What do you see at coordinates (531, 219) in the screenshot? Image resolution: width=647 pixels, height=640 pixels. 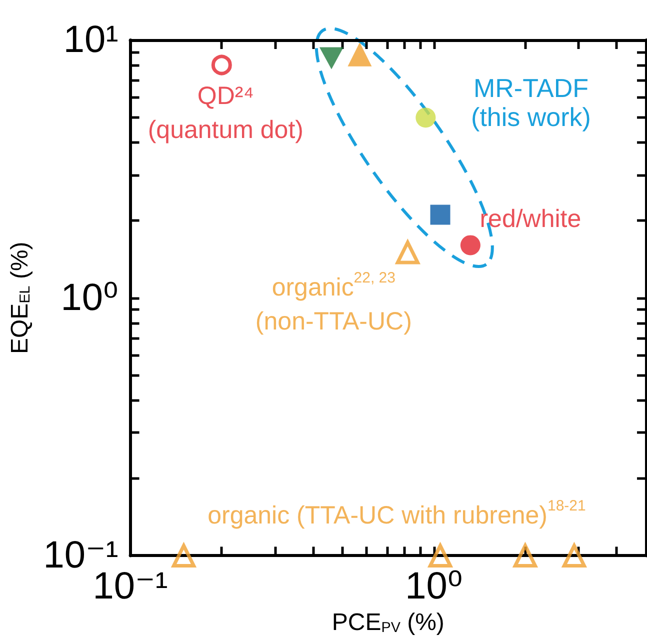 I see `series-label: red/white` at bounding box center [531, 219].